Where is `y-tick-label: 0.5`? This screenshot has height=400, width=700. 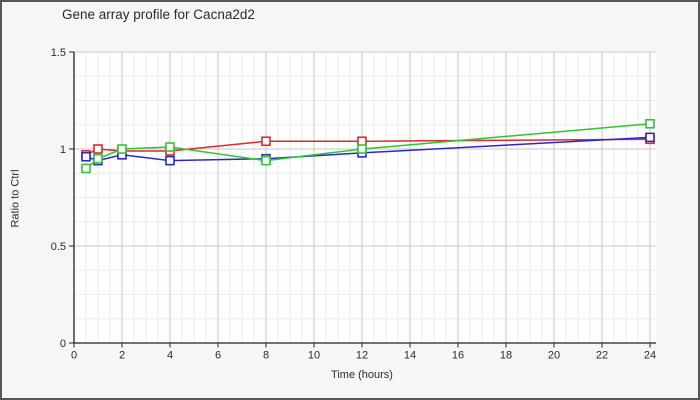 y-tick-label: 0.5 is located at coordinates (58, 247).